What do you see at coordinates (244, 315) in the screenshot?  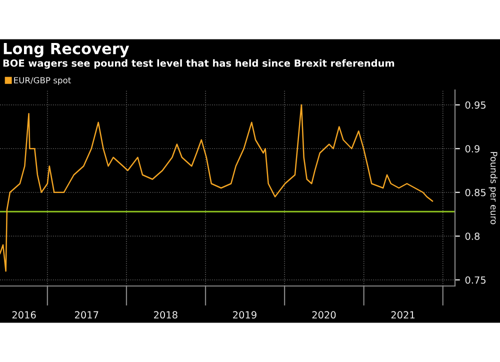 I see `x-tick-label: 2019` at bounding box center [244, 315].